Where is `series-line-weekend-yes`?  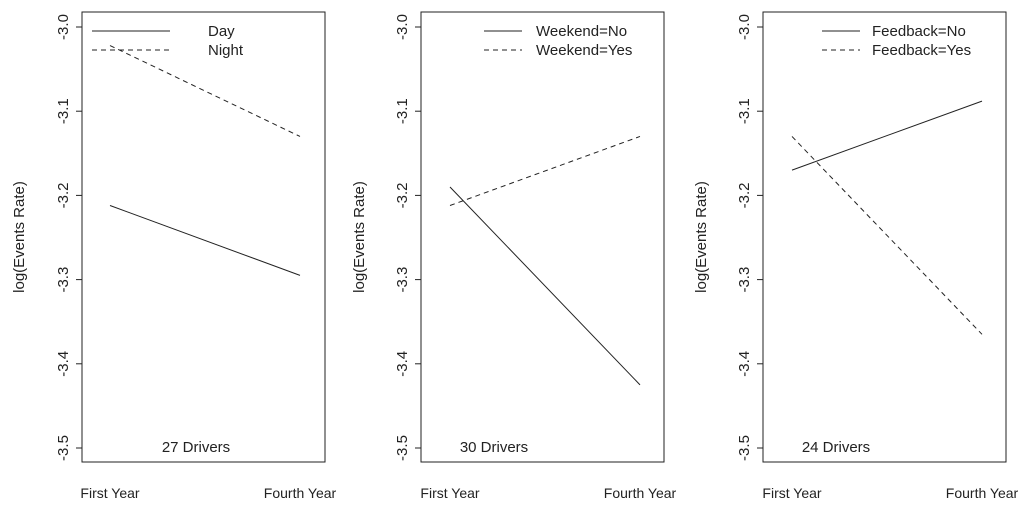 series-line-weekend-yes is located at coordinates (545, 170).